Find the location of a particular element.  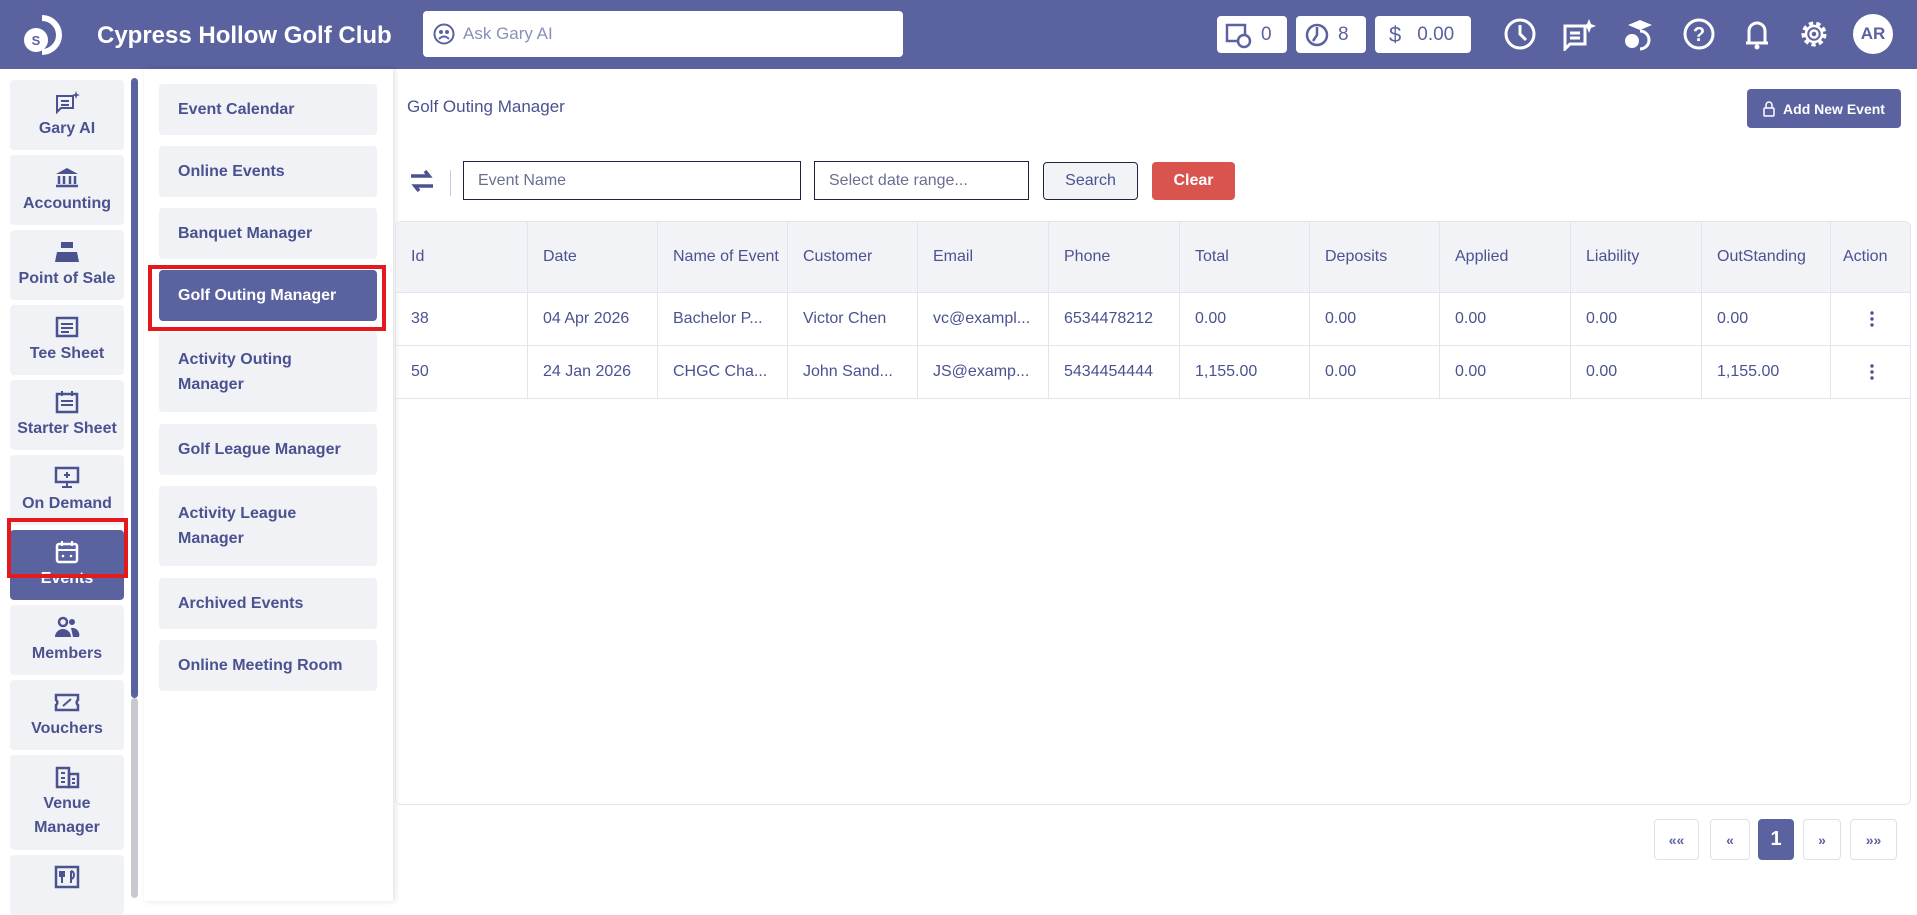

column-header: Total is located at coordinates (1245, 257).